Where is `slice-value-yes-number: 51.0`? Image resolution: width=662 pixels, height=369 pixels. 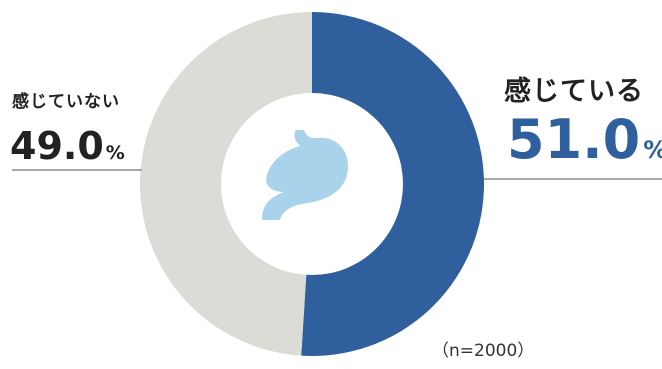 slice-value-yes-number: 51.0 is located at coordinates (574, 139).